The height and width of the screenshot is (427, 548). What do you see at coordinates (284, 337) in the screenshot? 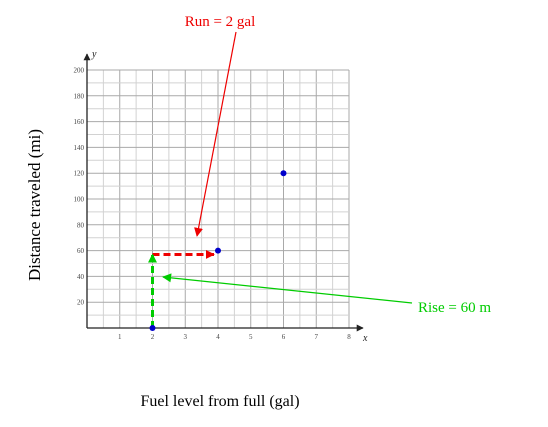
I see `x-tick-label: 6` at bounding box center [284, 337].